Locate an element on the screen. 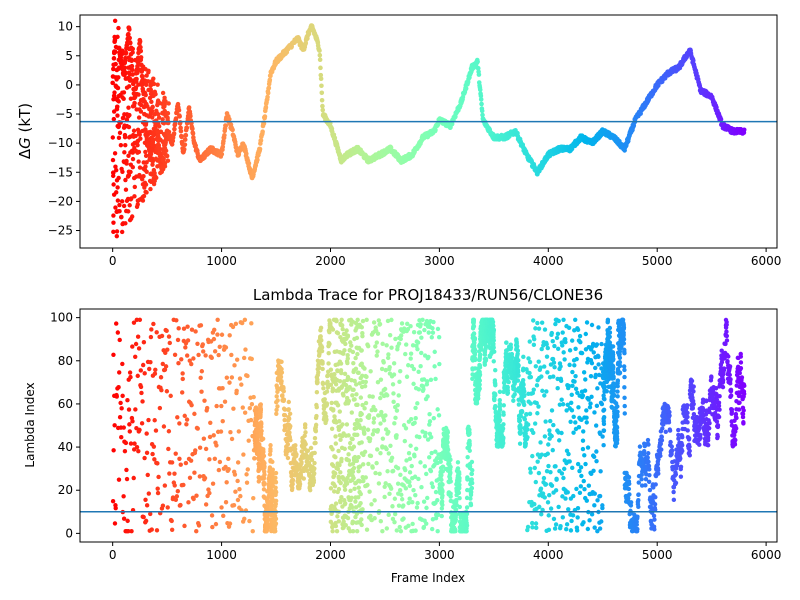  delta-g-x-tick-label: 6000 is located at coordinates (766, 261).